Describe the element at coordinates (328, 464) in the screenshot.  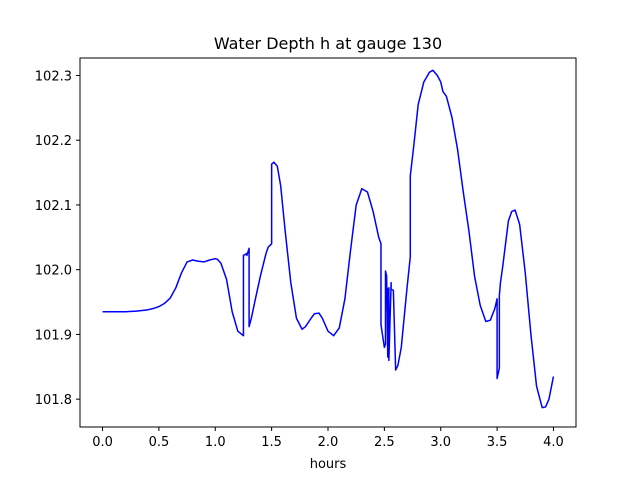
I see `x-axis-label: hours` at that location.